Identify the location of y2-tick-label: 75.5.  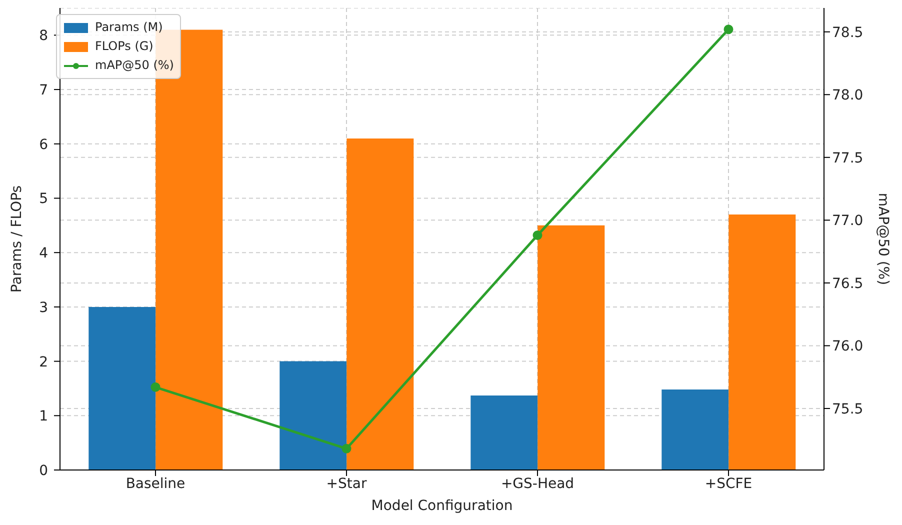
(848, 409).